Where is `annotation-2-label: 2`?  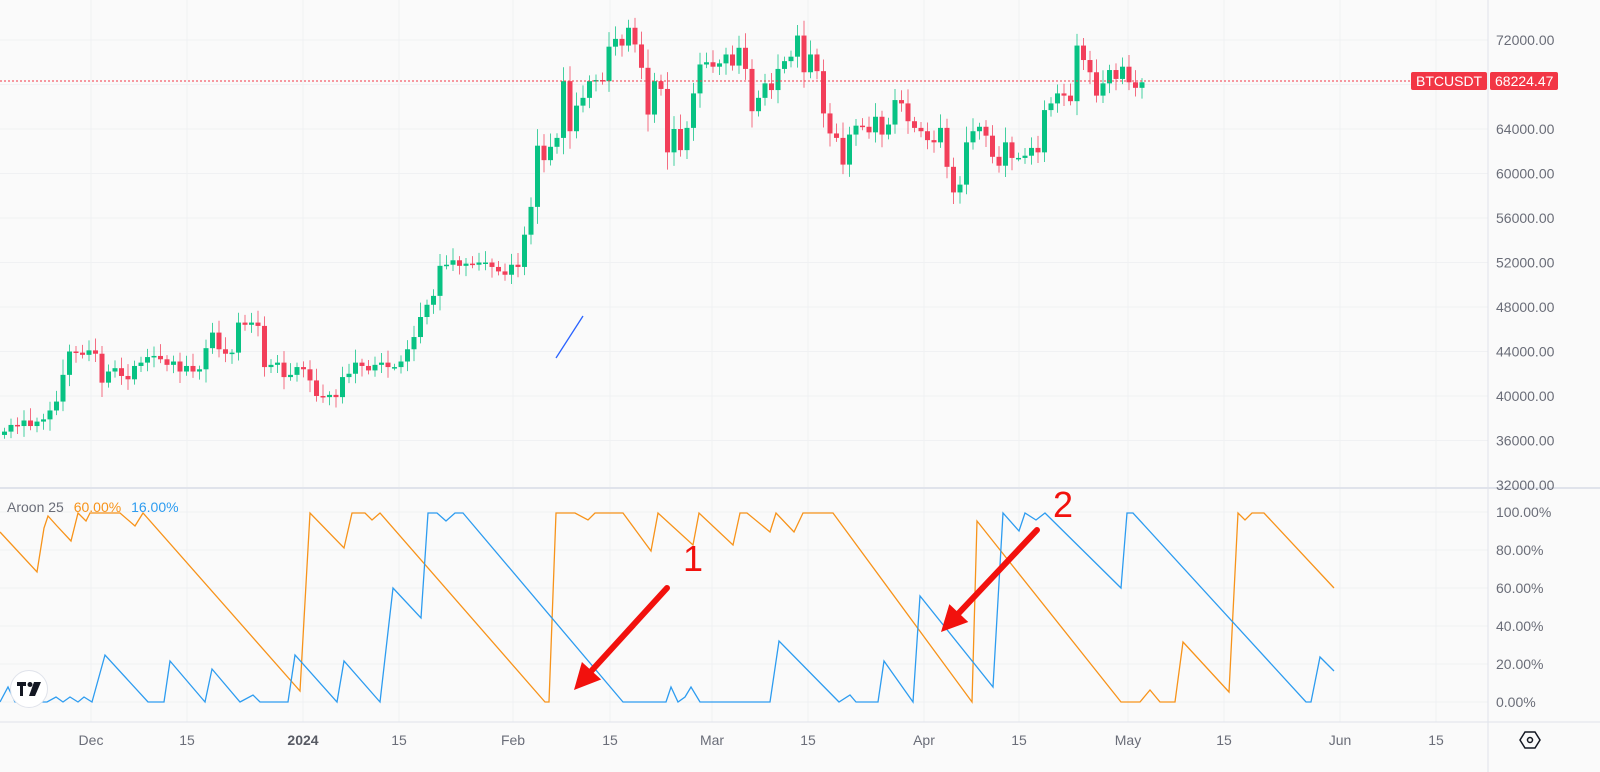 annotation-2-label: 2 is located at coordinates (1063, 504).